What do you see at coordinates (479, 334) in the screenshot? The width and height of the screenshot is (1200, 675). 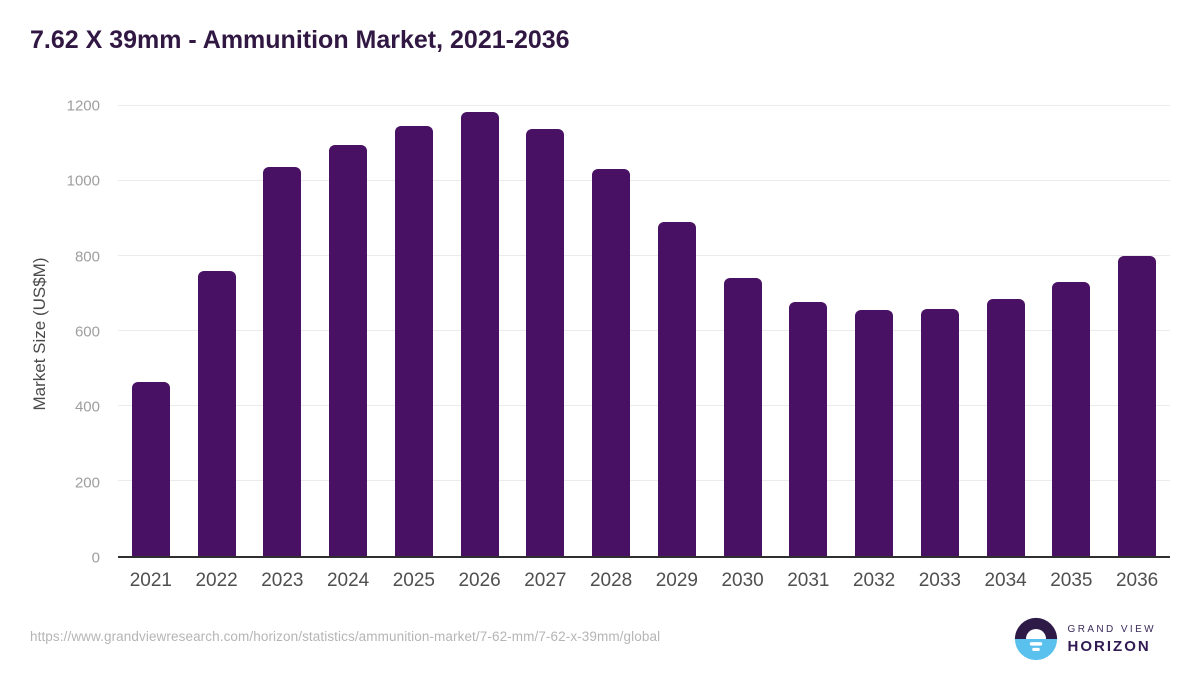 I see `bar-2026` at bounding box center [479, 334].